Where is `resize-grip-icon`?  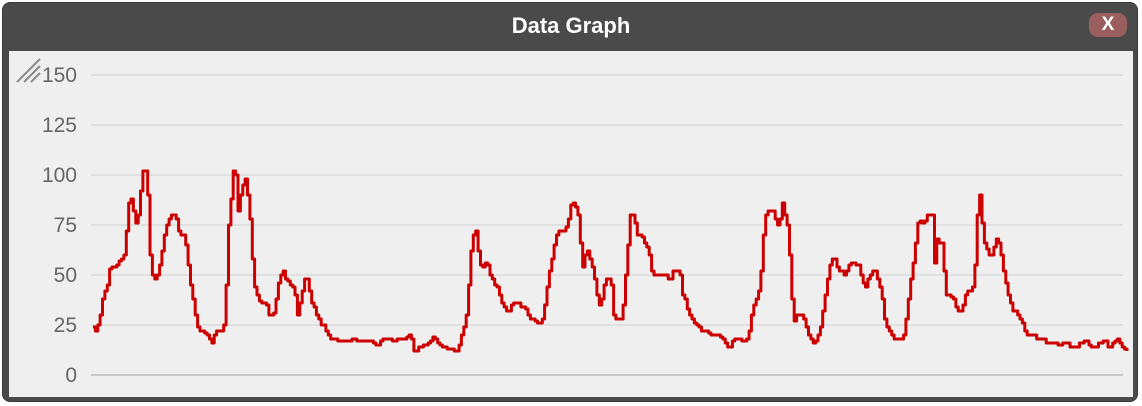 resize-grip-icon is located at coordinates (25, 67).